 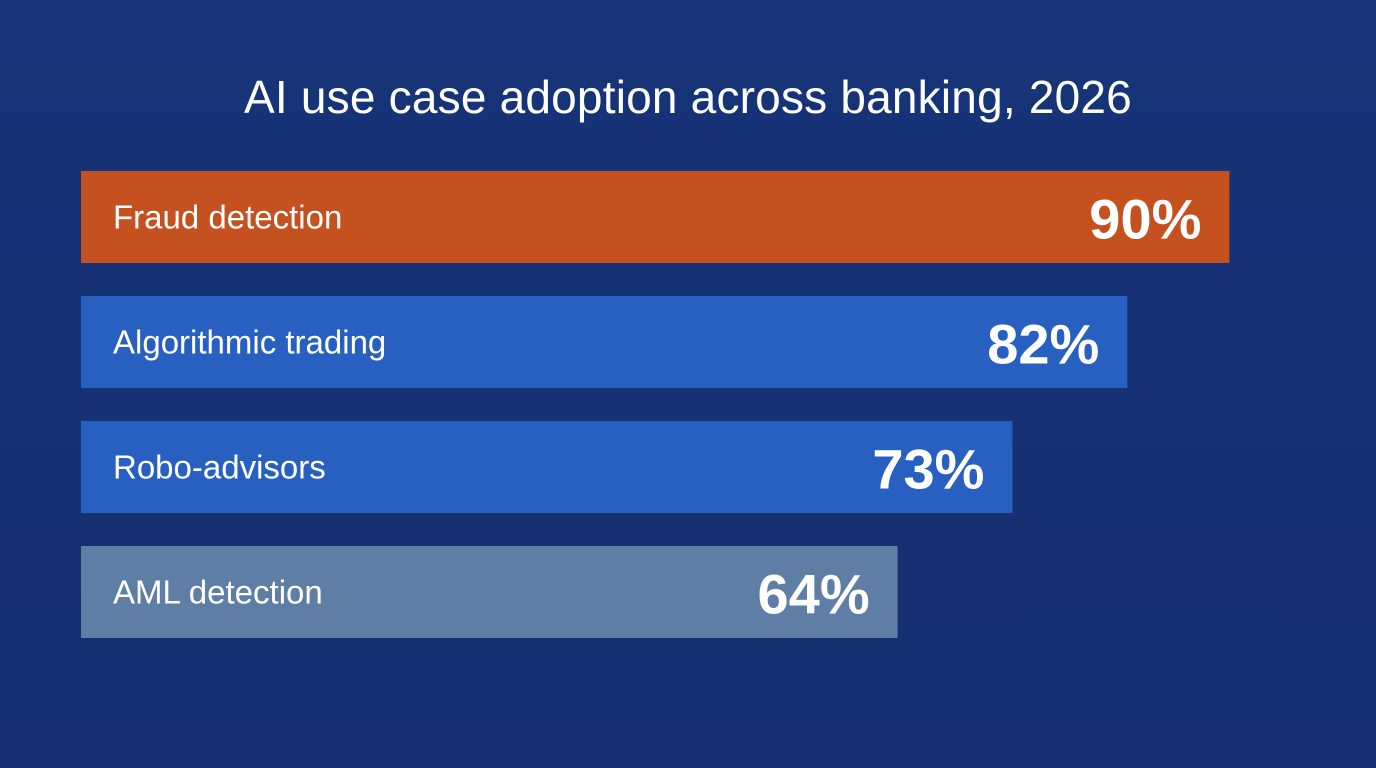 I want to click on value-label-algorithmic-trading: 82%, so click(x=1043, y=344).